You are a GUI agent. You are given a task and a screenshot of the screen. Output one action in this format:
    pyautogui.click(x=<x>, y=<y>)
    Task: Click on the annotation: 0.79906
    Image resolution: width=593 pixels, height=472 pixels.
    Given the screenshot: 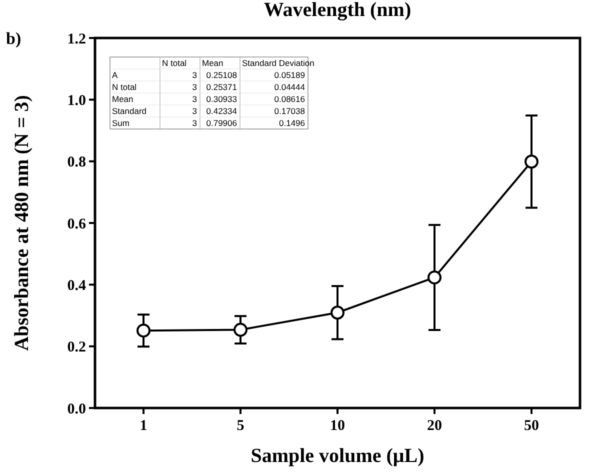 What is the action you would take?
    pyautogui.click(x=222, y=123)
    